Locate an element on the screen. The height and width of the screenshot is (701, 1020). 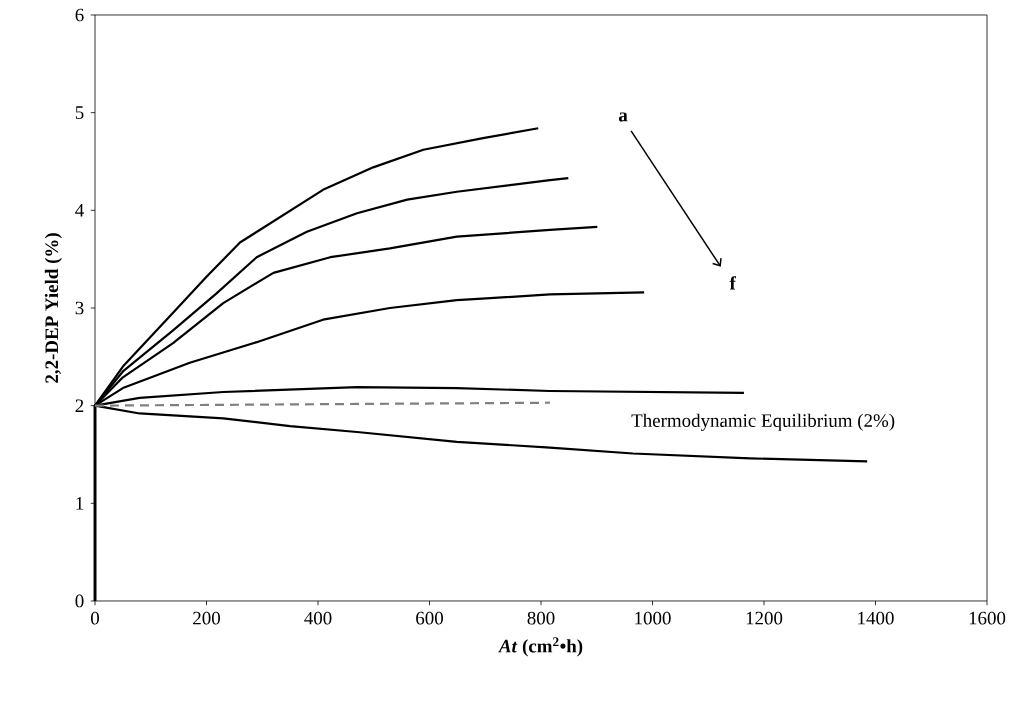
y-tick-label: 4 is located at coordinates (79, 210).